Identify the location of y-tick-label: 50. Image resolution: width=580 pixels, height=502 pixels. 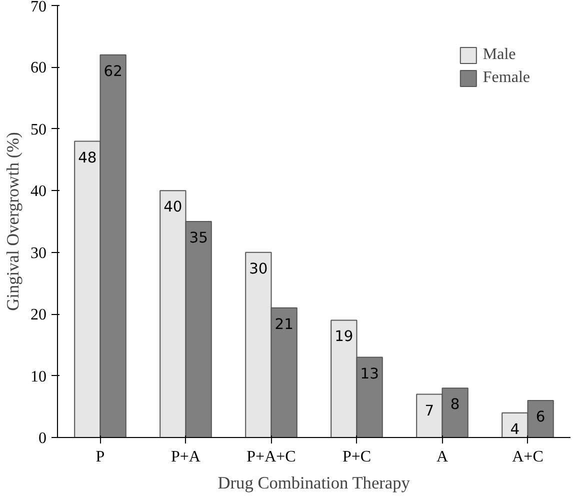
(38, 129).